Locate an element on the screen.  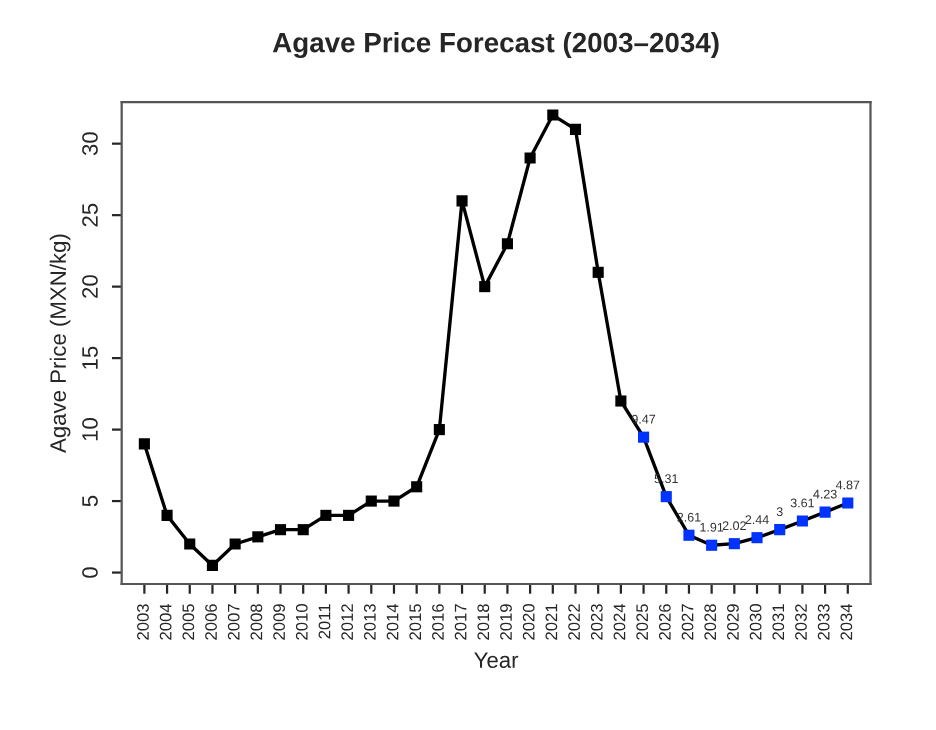
x-tick-label: 2006 is located at coordinates (211, 622).